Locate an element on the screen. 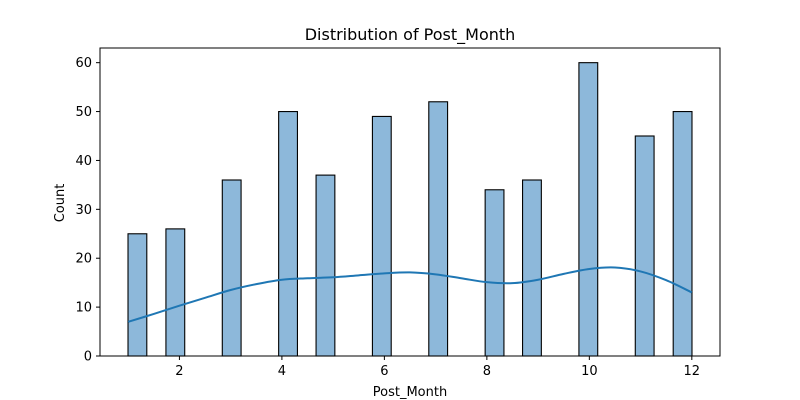 The image size is (800, 400). x-tick-label: 10 is located at coordinates (589, 371).